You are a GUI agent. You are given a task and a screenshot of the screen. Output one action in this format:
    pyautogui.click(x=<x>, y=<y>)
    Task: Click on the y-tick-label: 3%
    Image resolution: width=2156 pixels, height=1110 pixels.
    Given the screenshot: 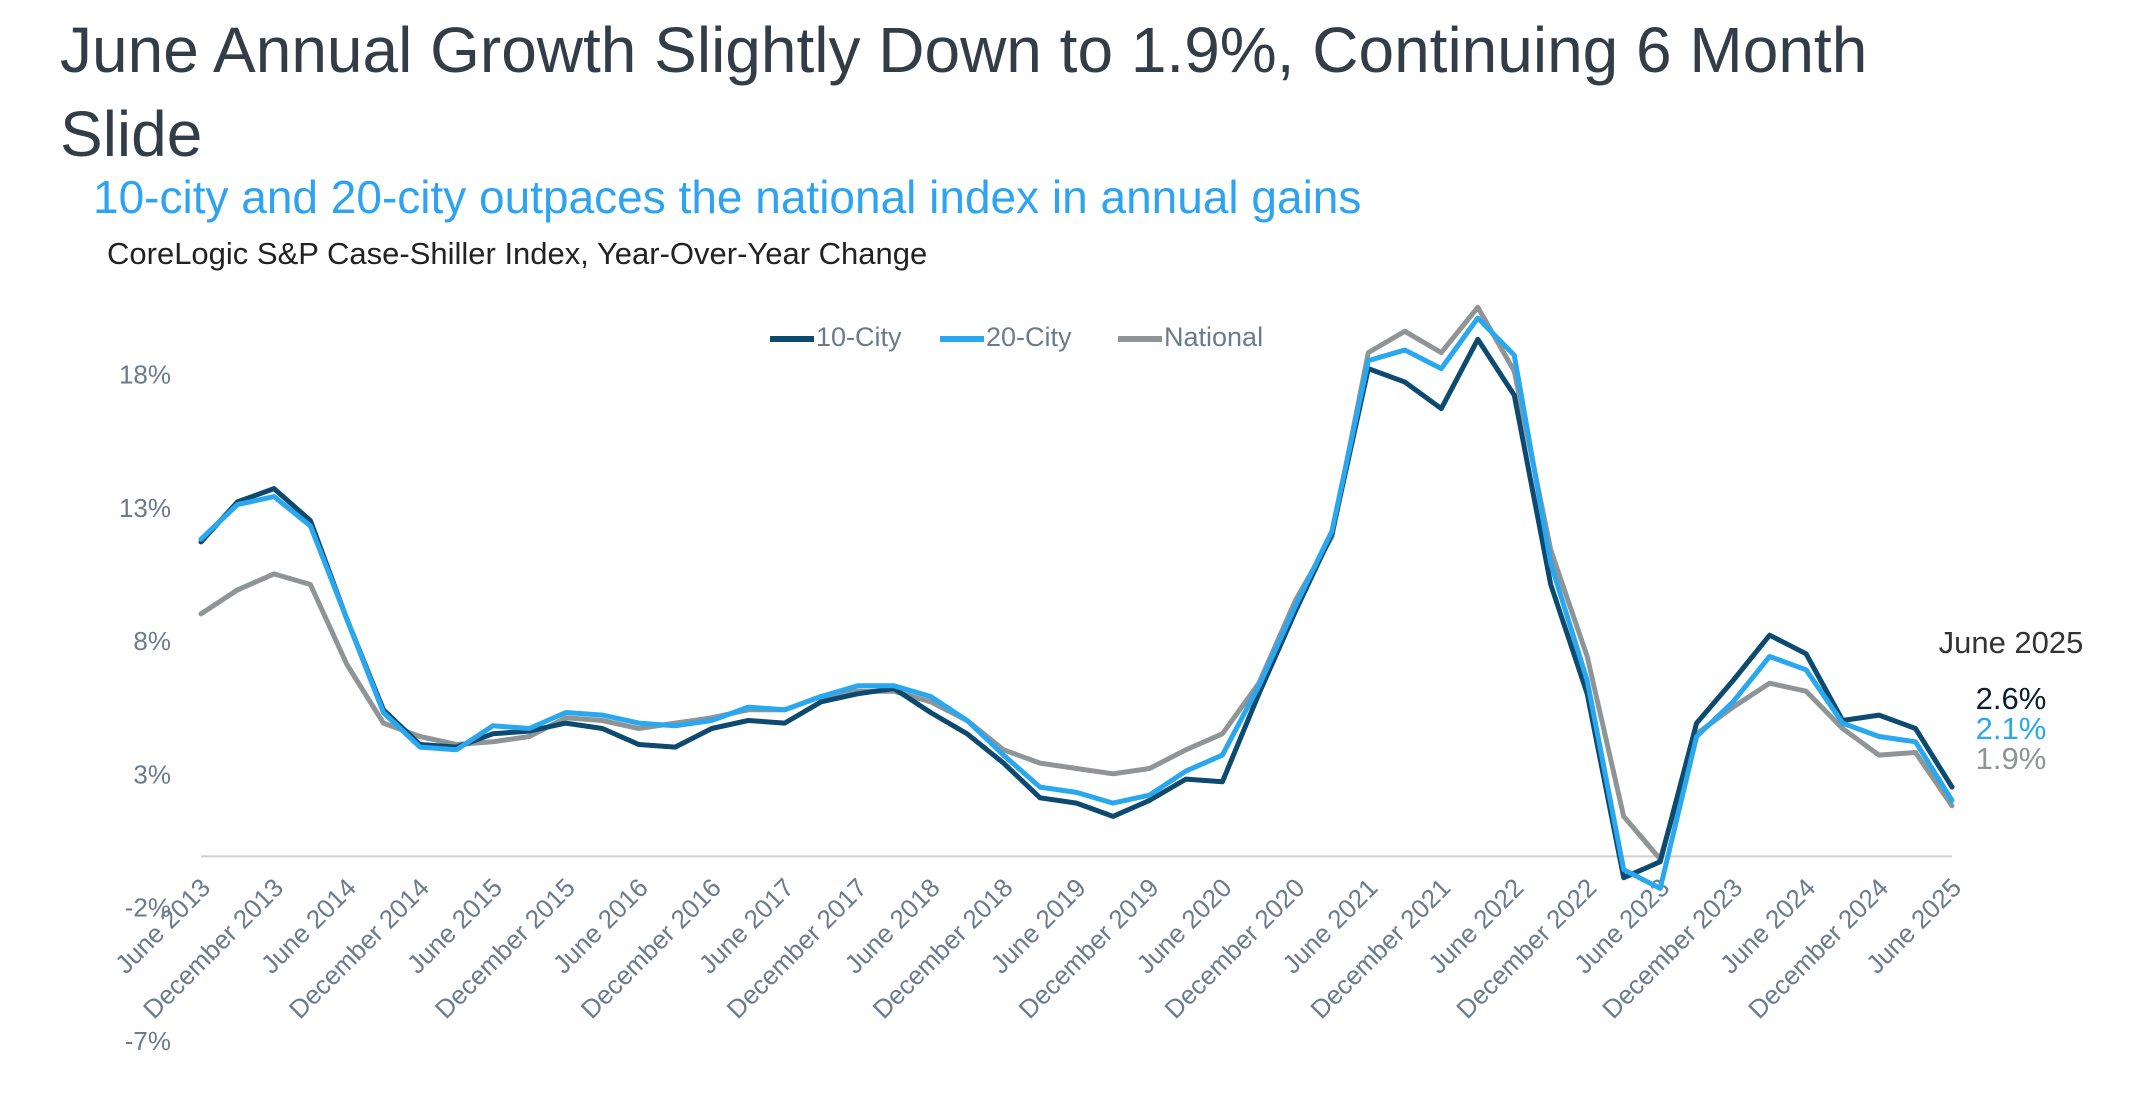 What is the action you would take?
    pyautogui.click(x=152, y=774)
    